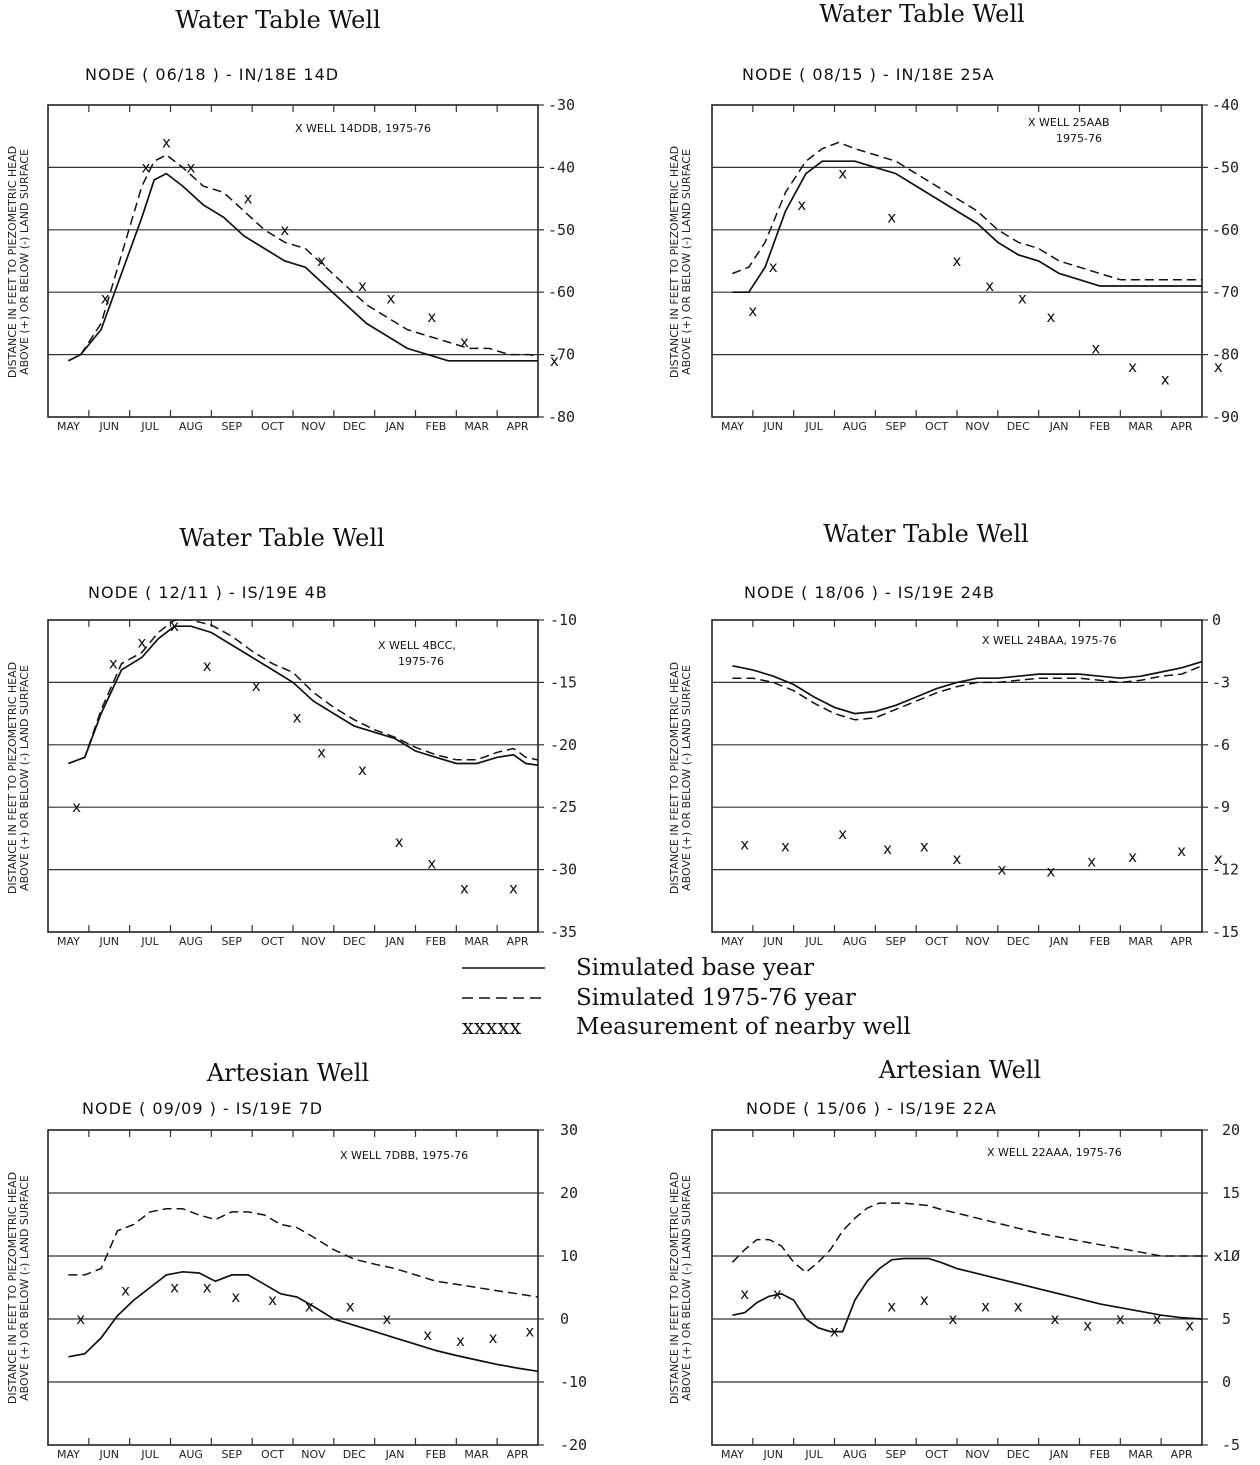  I want to click on node-label: NODE ( 08/15 ) - IN/18E 25A, so click(868, 74).